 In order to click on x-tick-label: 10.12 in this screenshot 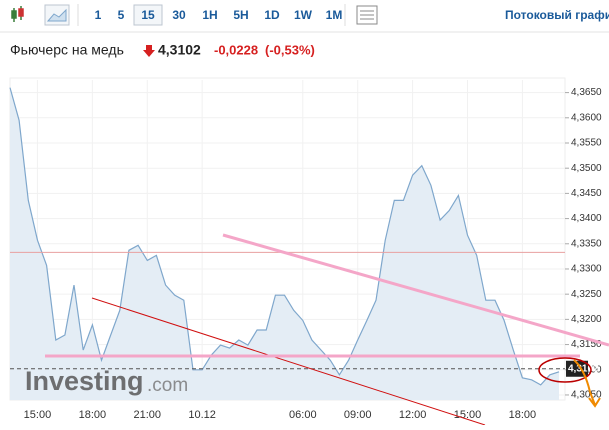, I will do `click(202, 415)`.